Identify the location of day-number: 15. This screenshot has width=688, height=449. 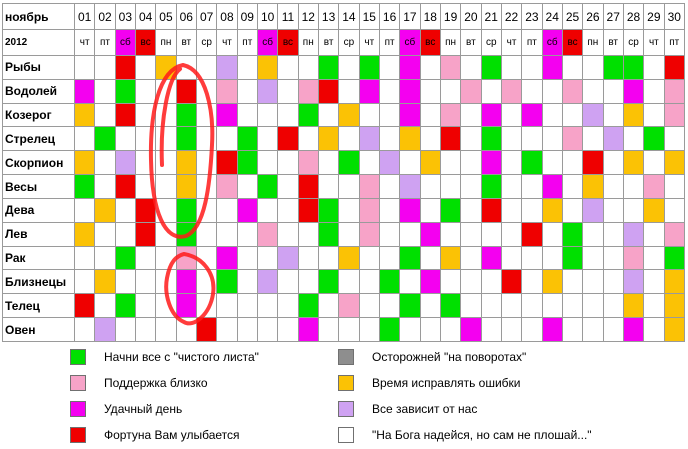
(369, 16).